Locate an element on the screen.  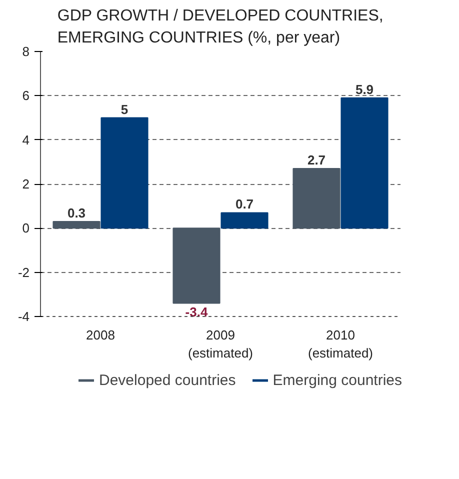
x-tick-label: 2010 (estimated) is located at coordinates (341, 344).